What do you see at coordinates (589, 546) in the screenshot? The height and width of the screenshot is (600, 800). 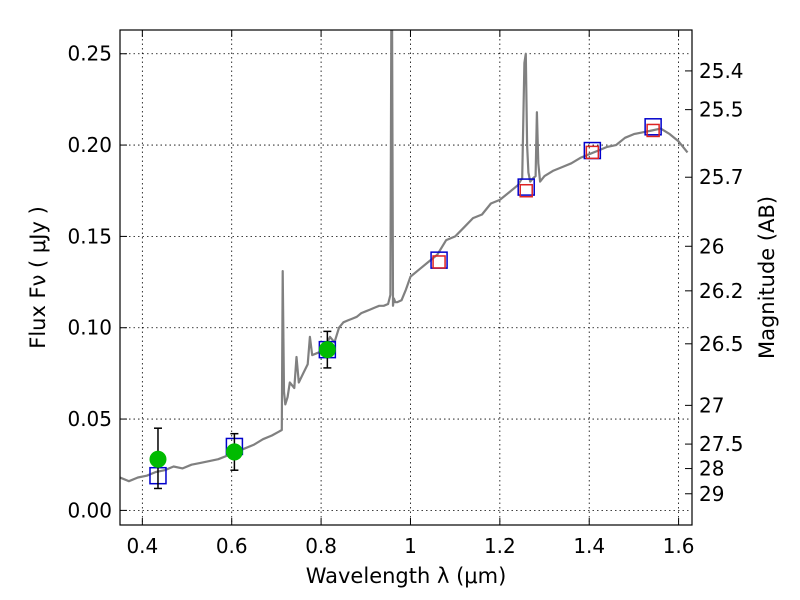 I see `x-tick-label: 1.4` at bounding box center [589, 546].